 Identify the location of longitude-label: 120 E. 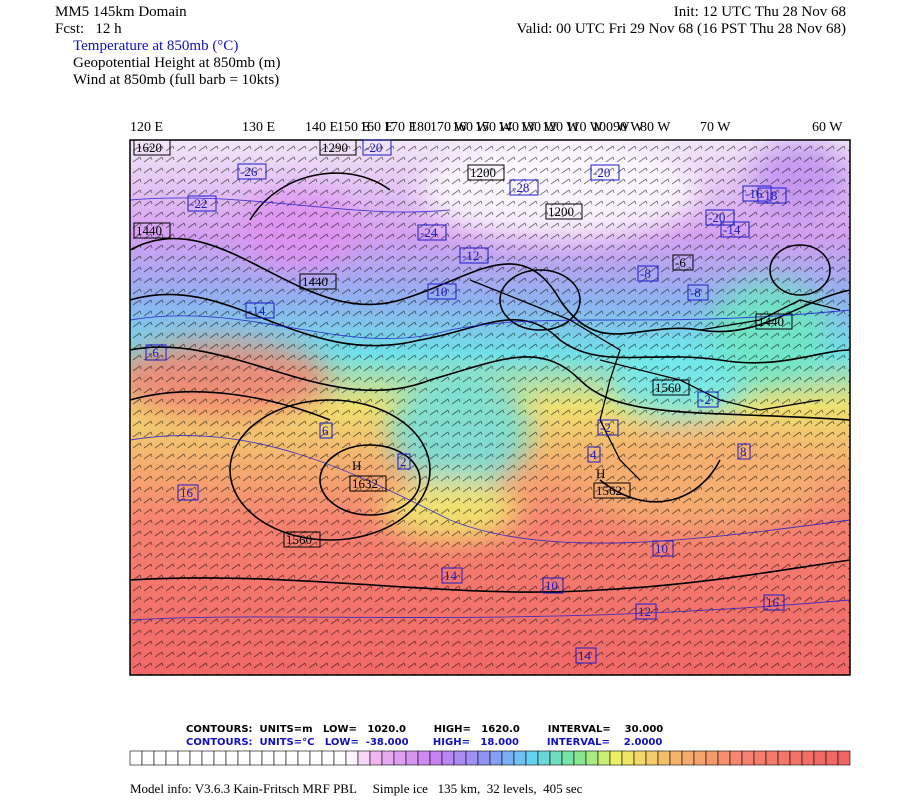
(146, 127).